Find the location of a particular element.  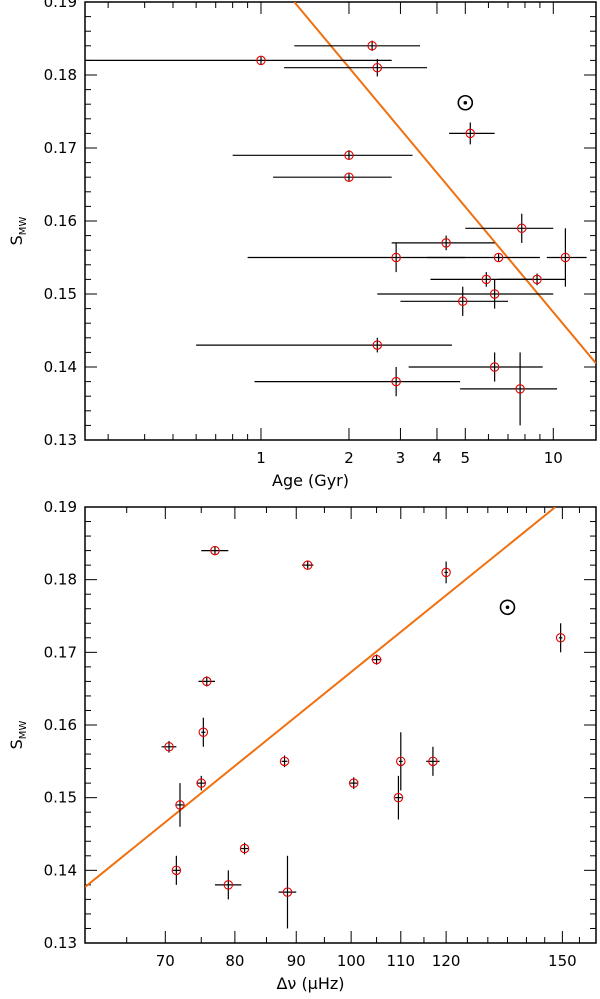

chart-0-xtick-label: 1 is located at coordinates (261, 458).